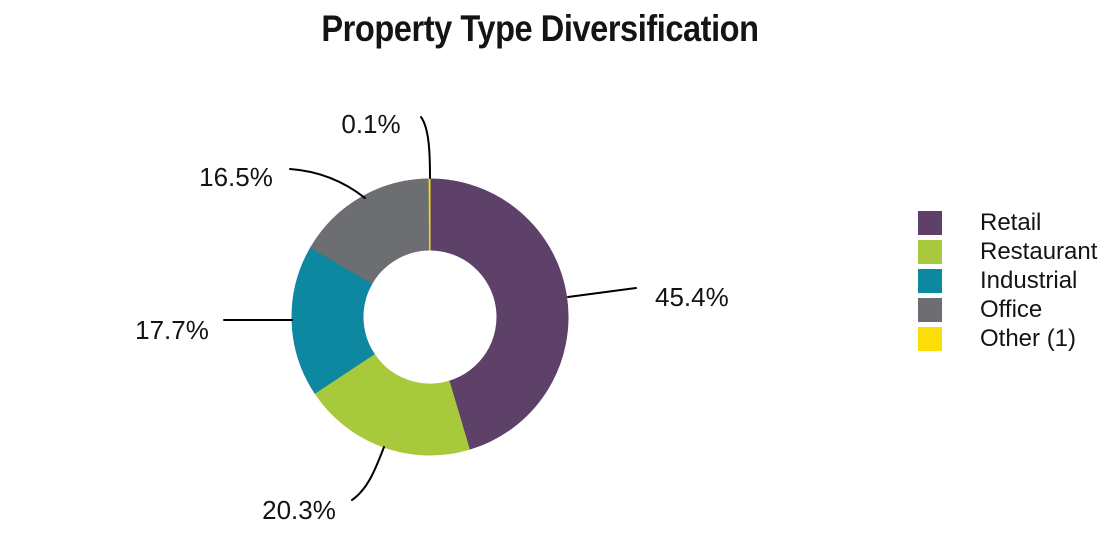  Describe the element at coordinates (692, 297) in the screenshot. I see `slice-label-retail: 45.4%` at that location.